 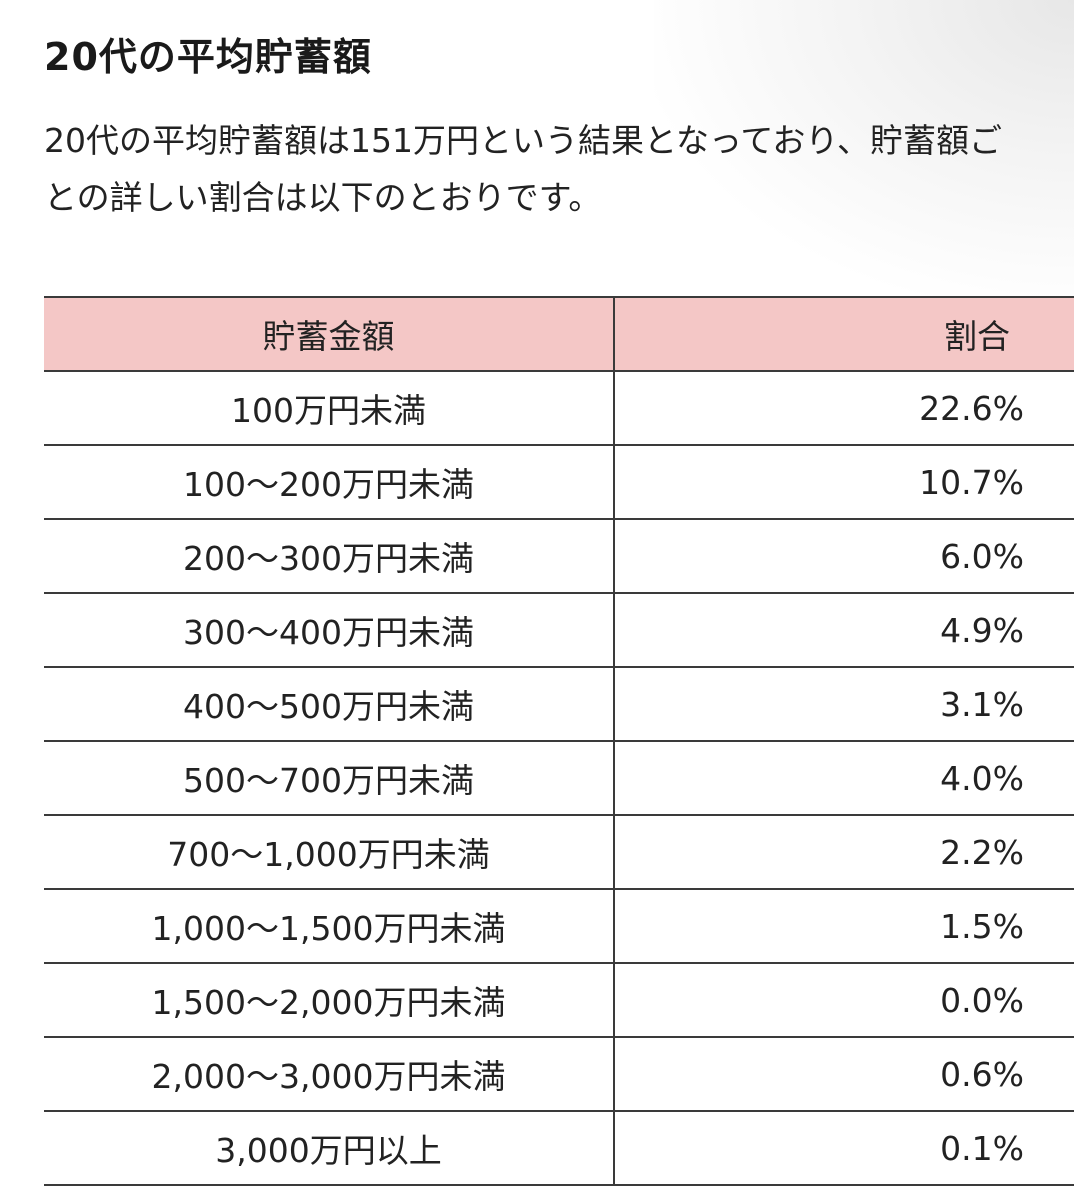 I want to click on section-heading: 20代の平均貯蓄額, so click(x=208, y=57).